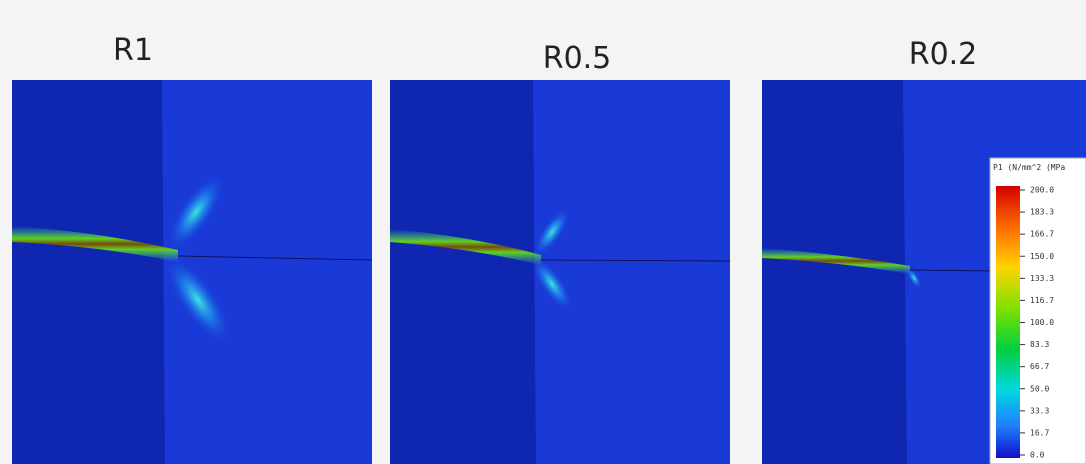 The height and width of the screenshot is (464, 1086). What do you see at coordinates (1042, 278) in the screenshot?
I see `legend-label: 133.3` at bounding box center [1042, 278].